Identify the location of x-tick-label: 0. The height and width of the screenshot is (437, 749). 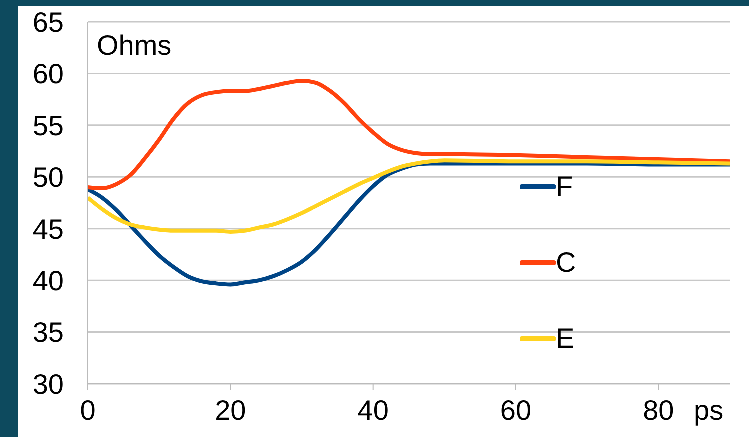
(88, 410).